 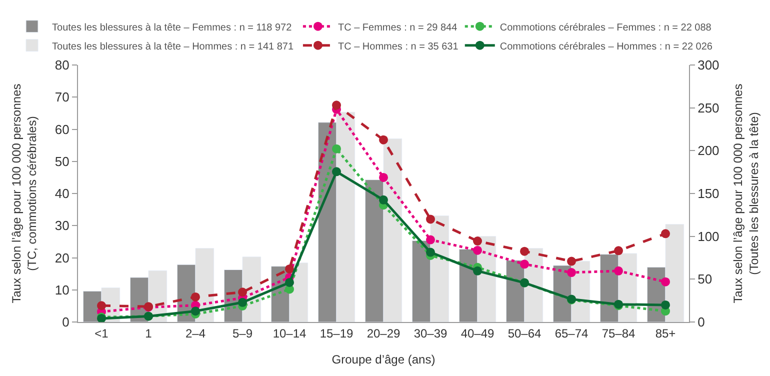 I want to click on x-tick-label: 20–29, so click(x=383, y=333).